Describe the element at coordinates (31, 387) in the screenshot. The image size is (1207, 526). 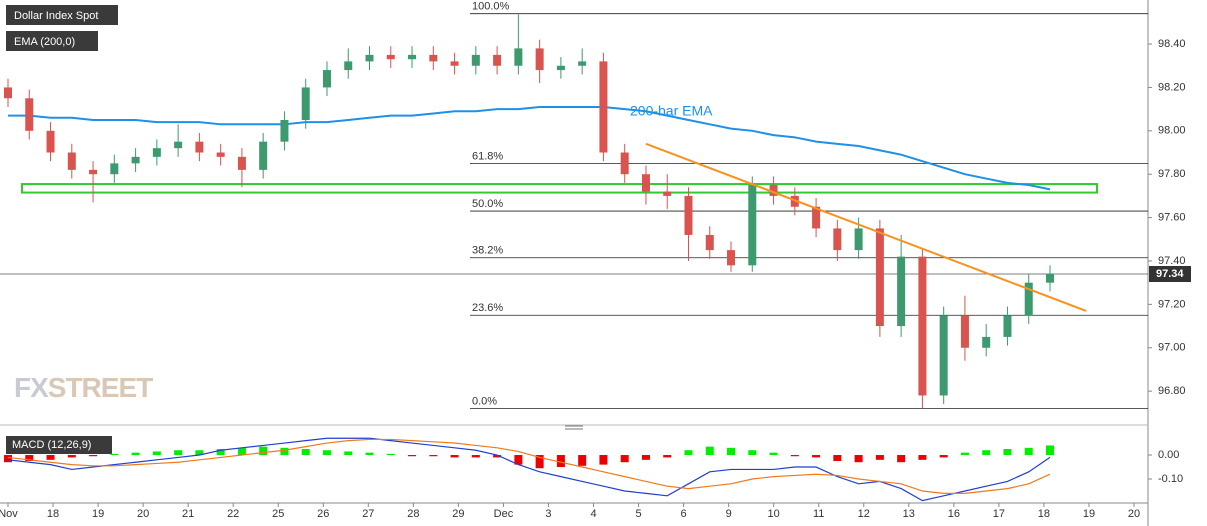
I see `logo-part: FX` at that location.